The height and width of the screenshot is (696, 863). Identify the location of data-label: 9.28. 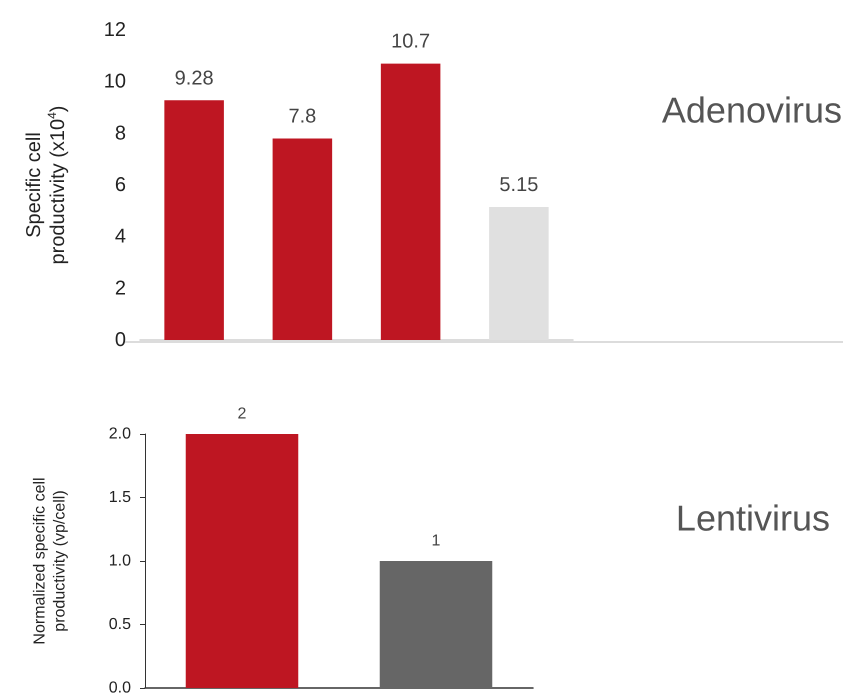
(194, 78).